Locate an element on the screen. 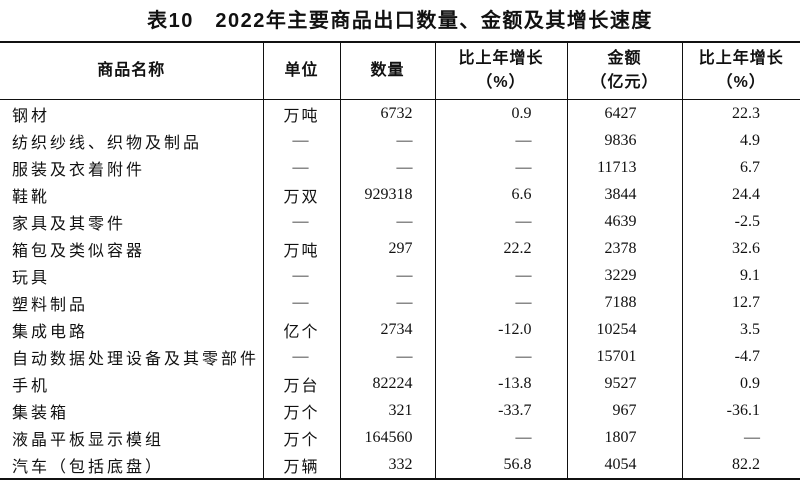 This screenshot has width=800, height=502. quantity-growth-cell: 0.9 is located at coordinates (500, 113).